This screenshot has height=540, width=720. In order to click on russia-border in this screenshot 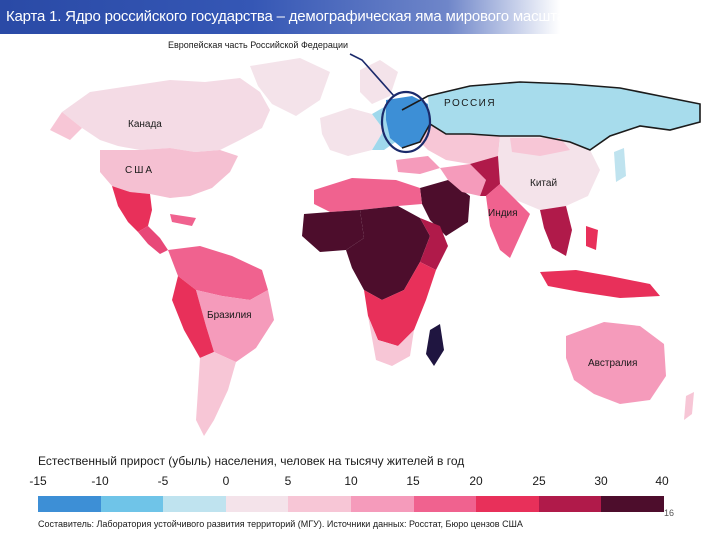, I will do `click(551, 116)`.